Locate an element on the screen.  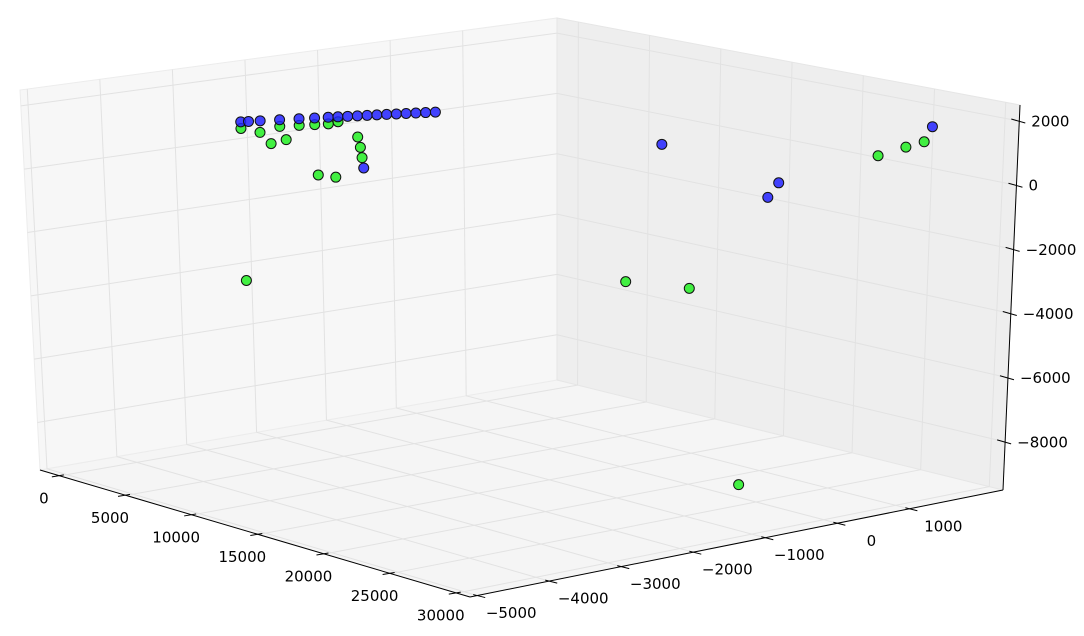
y-tick-label: 1000 is located at coordinates (943, 526).